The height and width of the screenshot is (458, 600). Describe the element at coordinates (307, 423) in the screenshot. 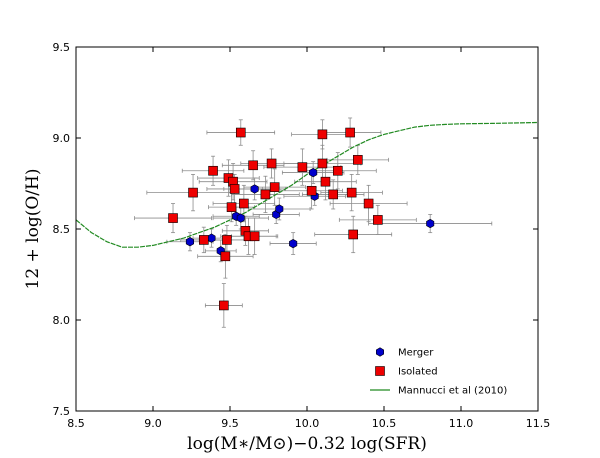

I see `x-tick-label-3: 10.0` at that location.